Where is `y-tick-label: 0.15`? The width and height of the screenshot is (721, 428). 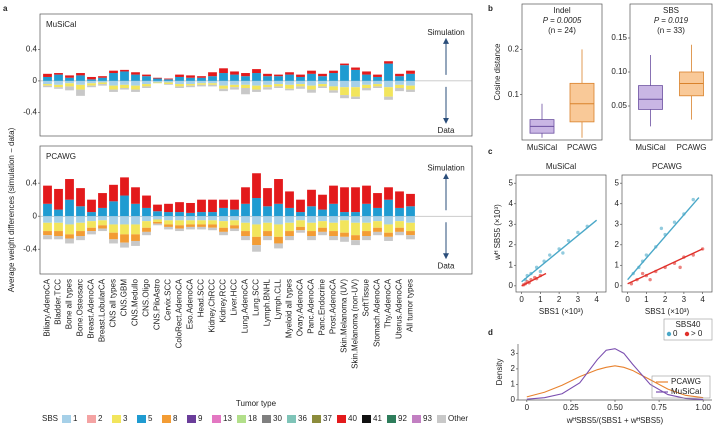 y-tick-label: 0.15 is located at coordinates (619, 37).